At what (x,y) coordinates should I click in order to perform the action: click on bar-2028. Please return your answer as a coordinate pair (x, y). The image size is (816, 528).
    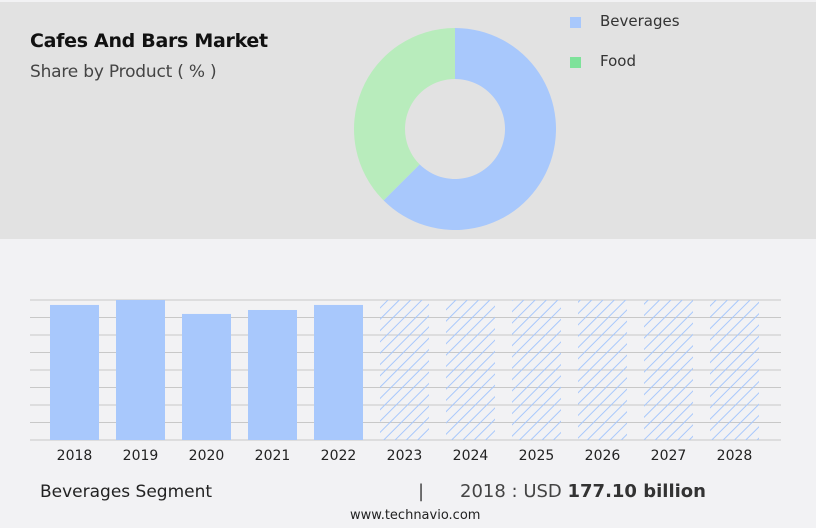
    Looking at the image, I should click on (734, 370).